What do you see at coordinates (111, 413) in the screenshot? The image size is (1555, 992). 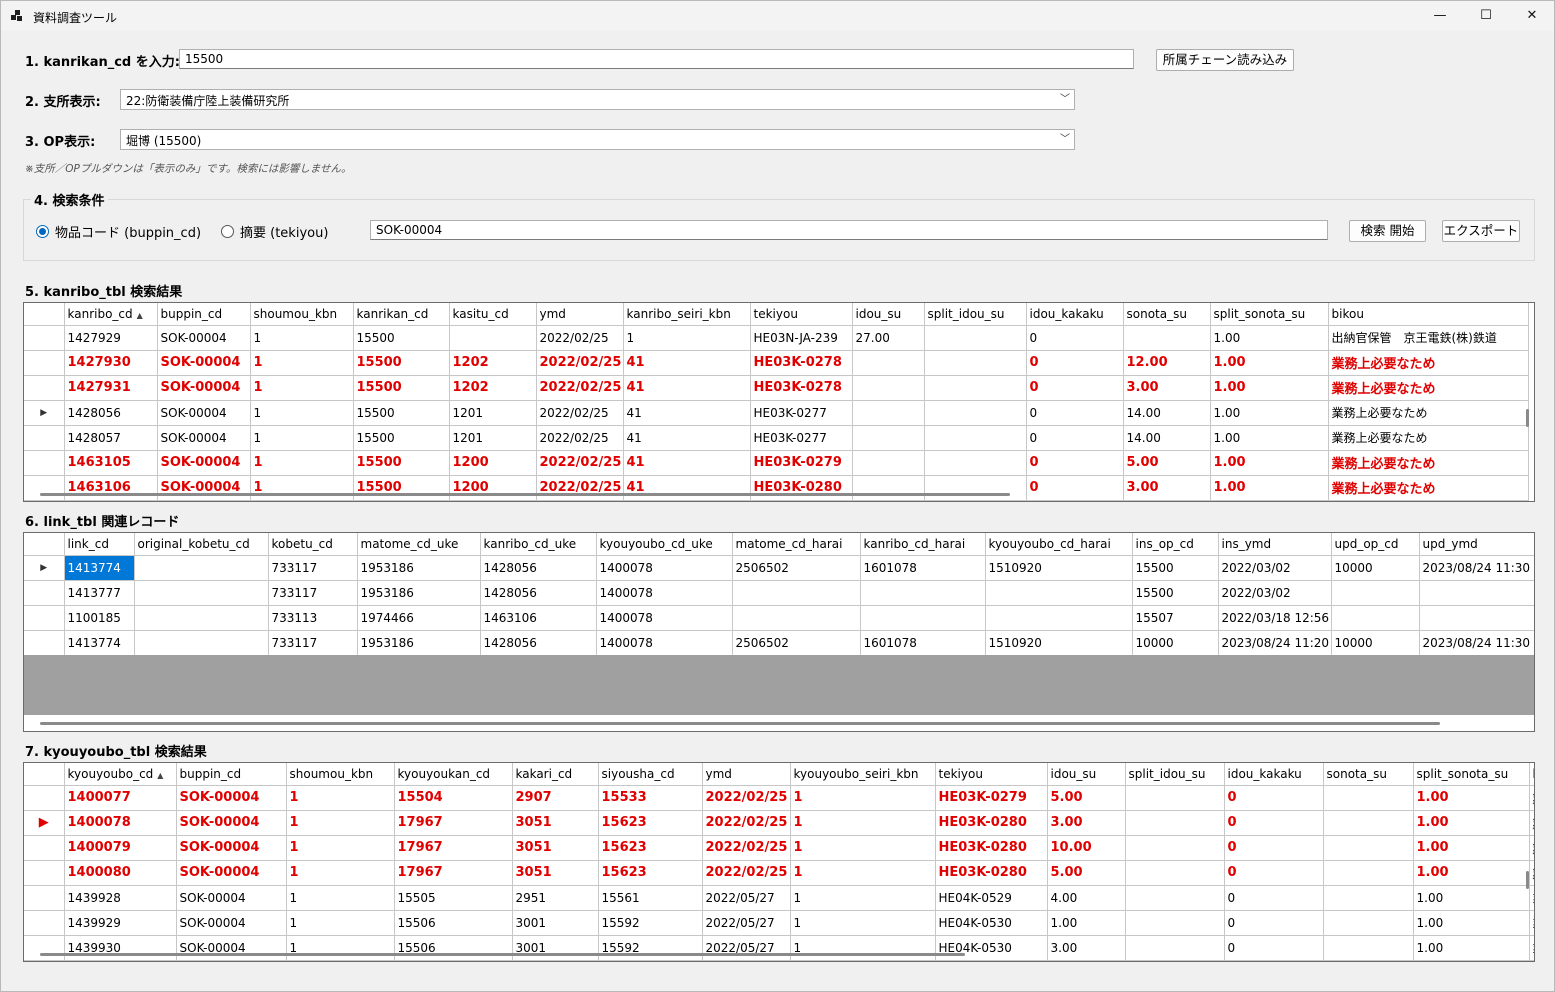 I see `table-cell: 1428056` at bounding box center [111, 413].